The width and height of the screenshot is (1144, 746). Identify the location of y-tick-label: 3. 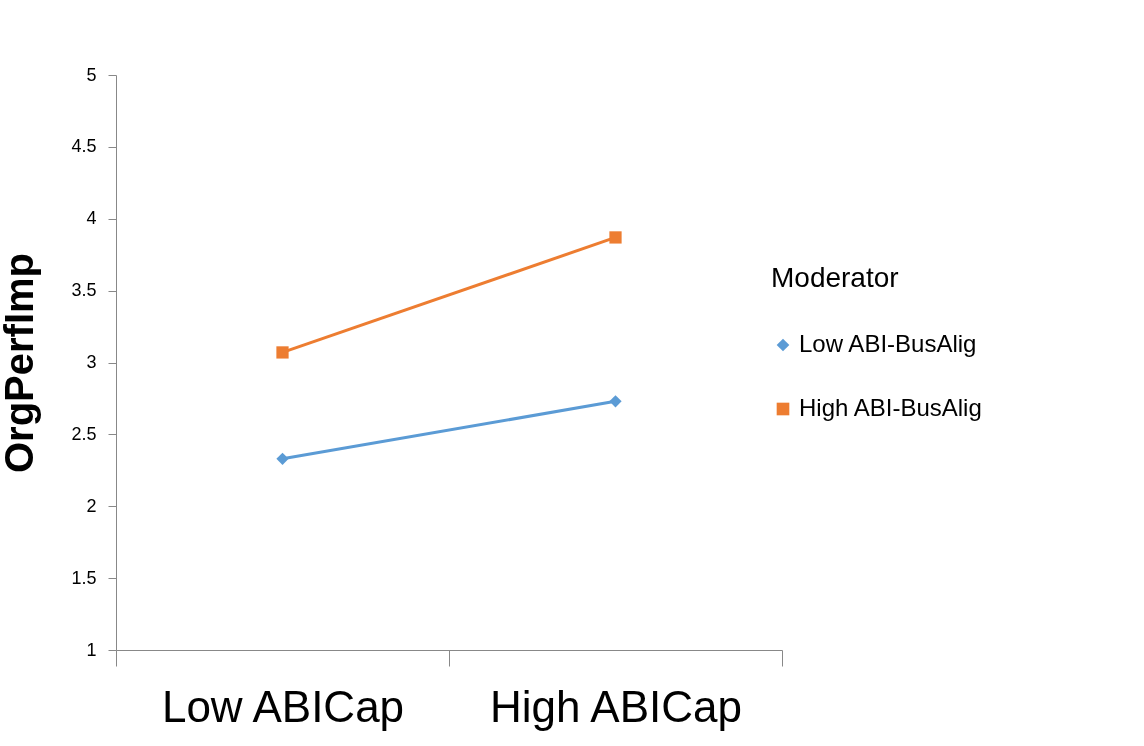
(91, 362).